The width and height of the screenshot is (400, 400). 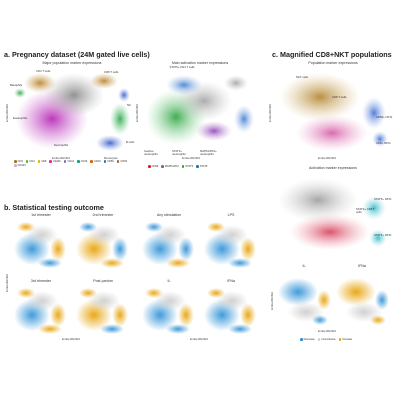 I want to click on cd8-cloud, so click(x=104, y=81).